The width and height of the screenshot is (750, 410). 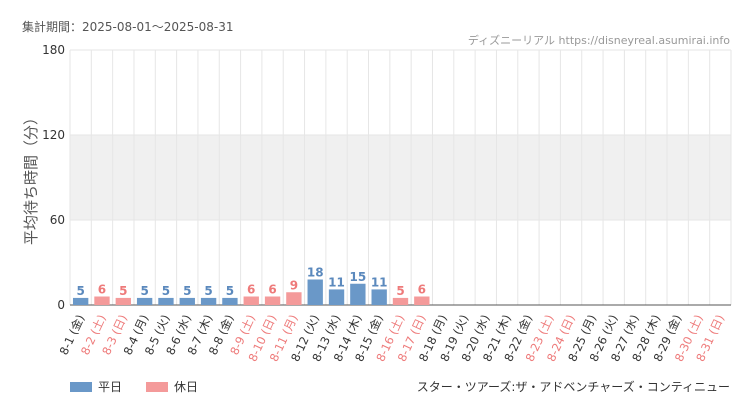 I want to click on attraction-name: スター・ツアーズ:ザ・アドベンチャーズ・コンティニュー, so click(x=573, y=387).